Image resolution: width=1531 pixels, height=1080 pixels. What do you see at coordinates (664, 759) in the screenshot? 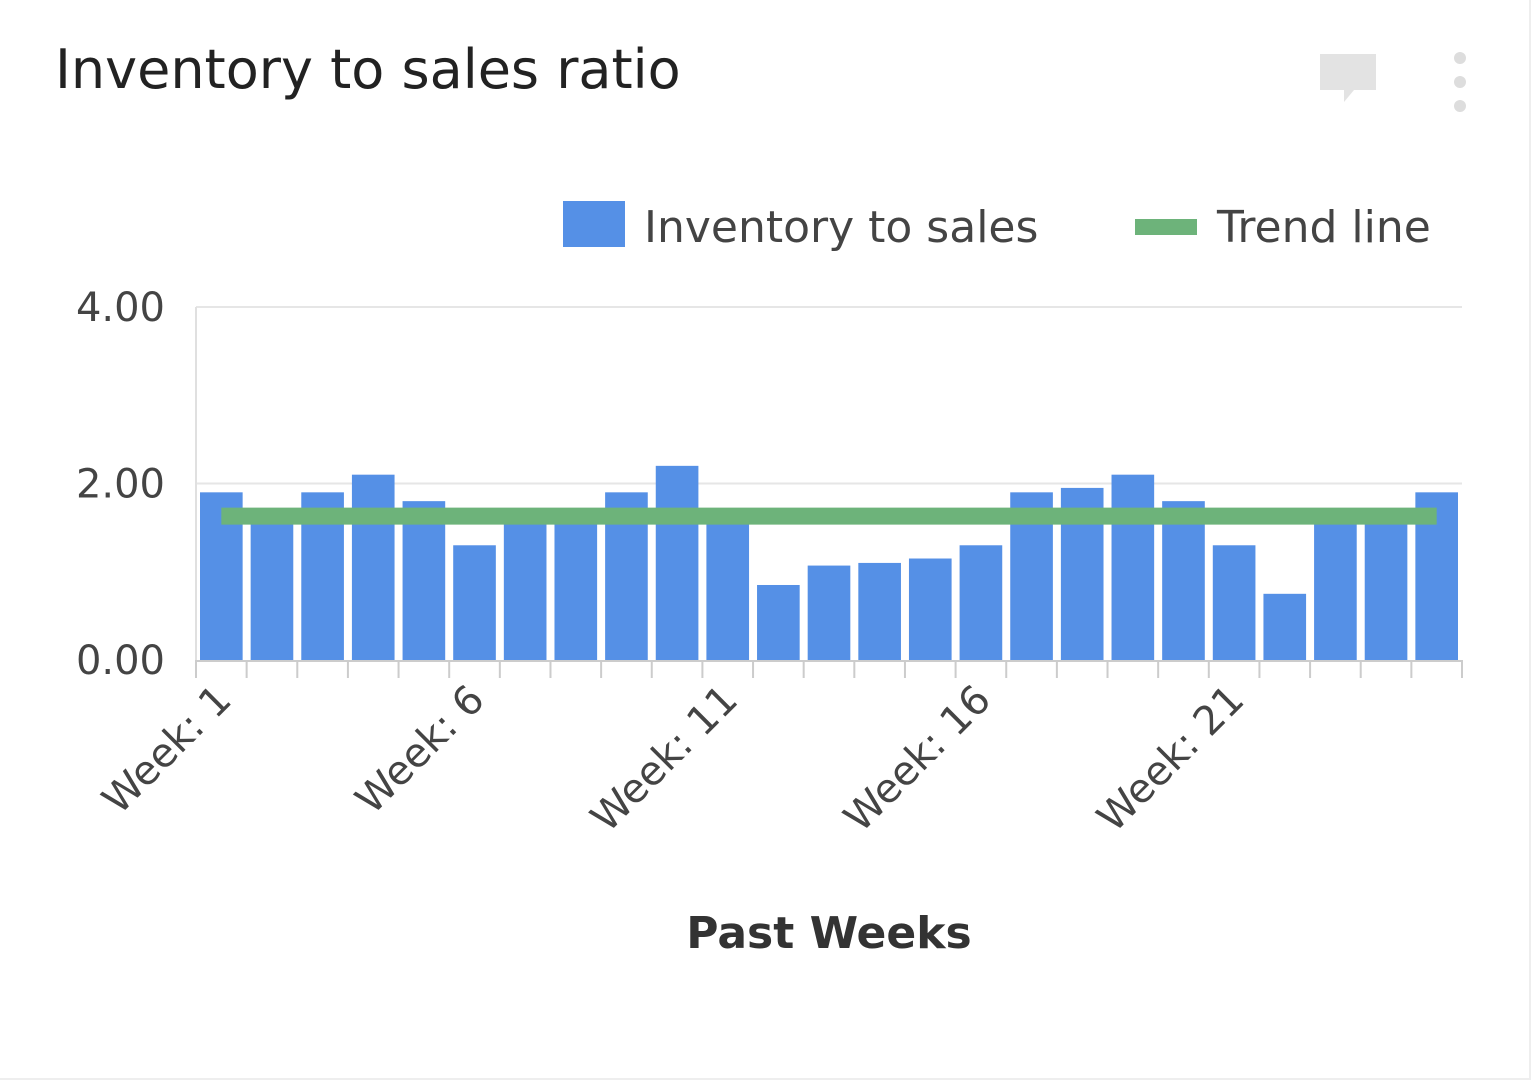
I see `x-tick-label: Week: 11` at bounding box center [664, 759].